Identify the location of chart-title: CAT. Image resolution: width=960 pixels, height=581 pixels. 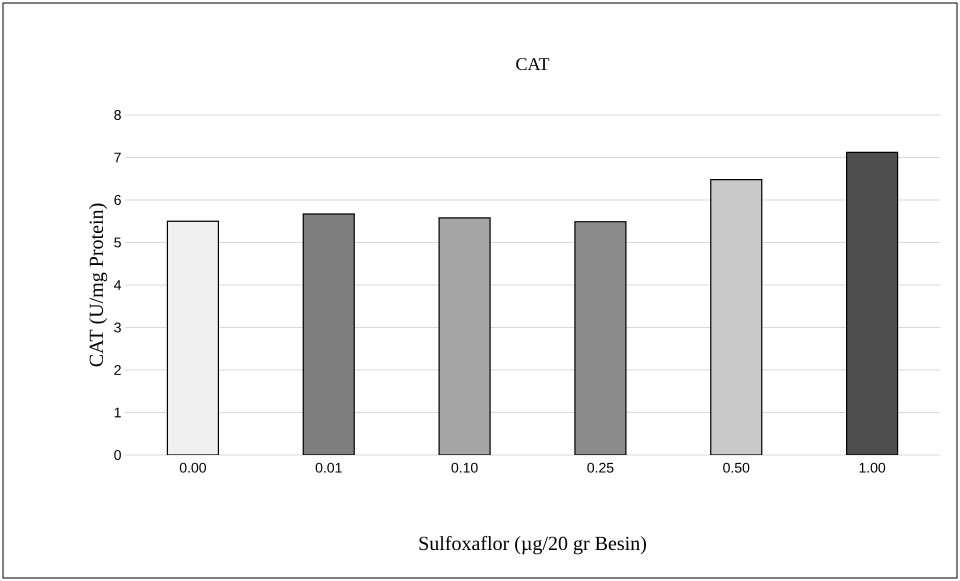
(533, 64).